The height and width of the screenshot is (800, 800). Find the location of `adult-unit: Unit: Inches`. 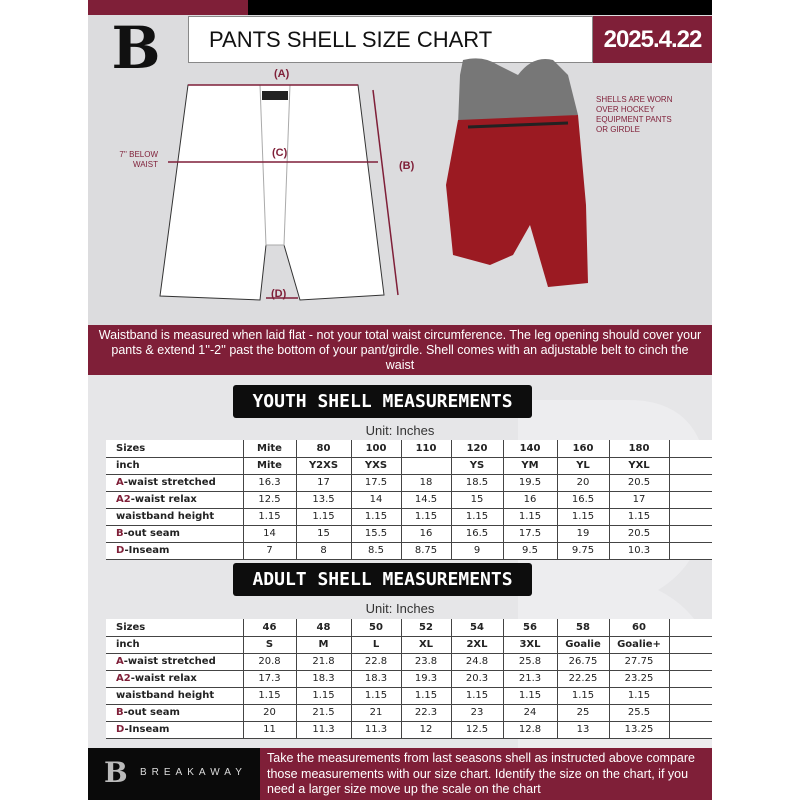

adult-unit: Unit: Inches is located at coordinates (400, 608).